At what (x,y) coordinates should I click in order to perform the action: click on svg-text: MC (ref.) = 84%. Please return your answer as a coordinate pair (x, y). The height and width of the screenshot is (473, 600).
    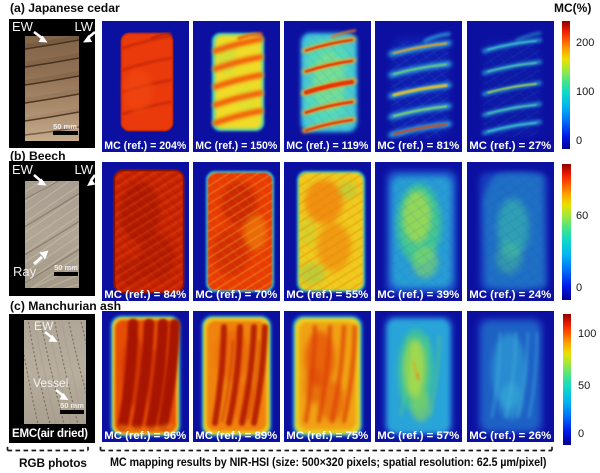
    Looking at the image, I should click on (145, 295).